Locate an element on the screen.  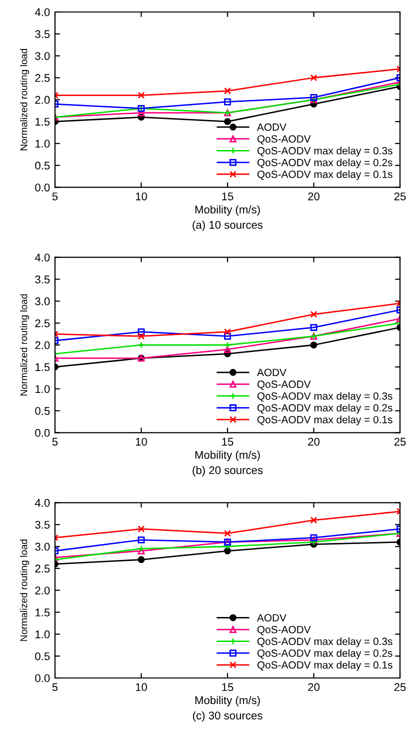
text: (c) 30 sources is located at coordinates (227, 716).